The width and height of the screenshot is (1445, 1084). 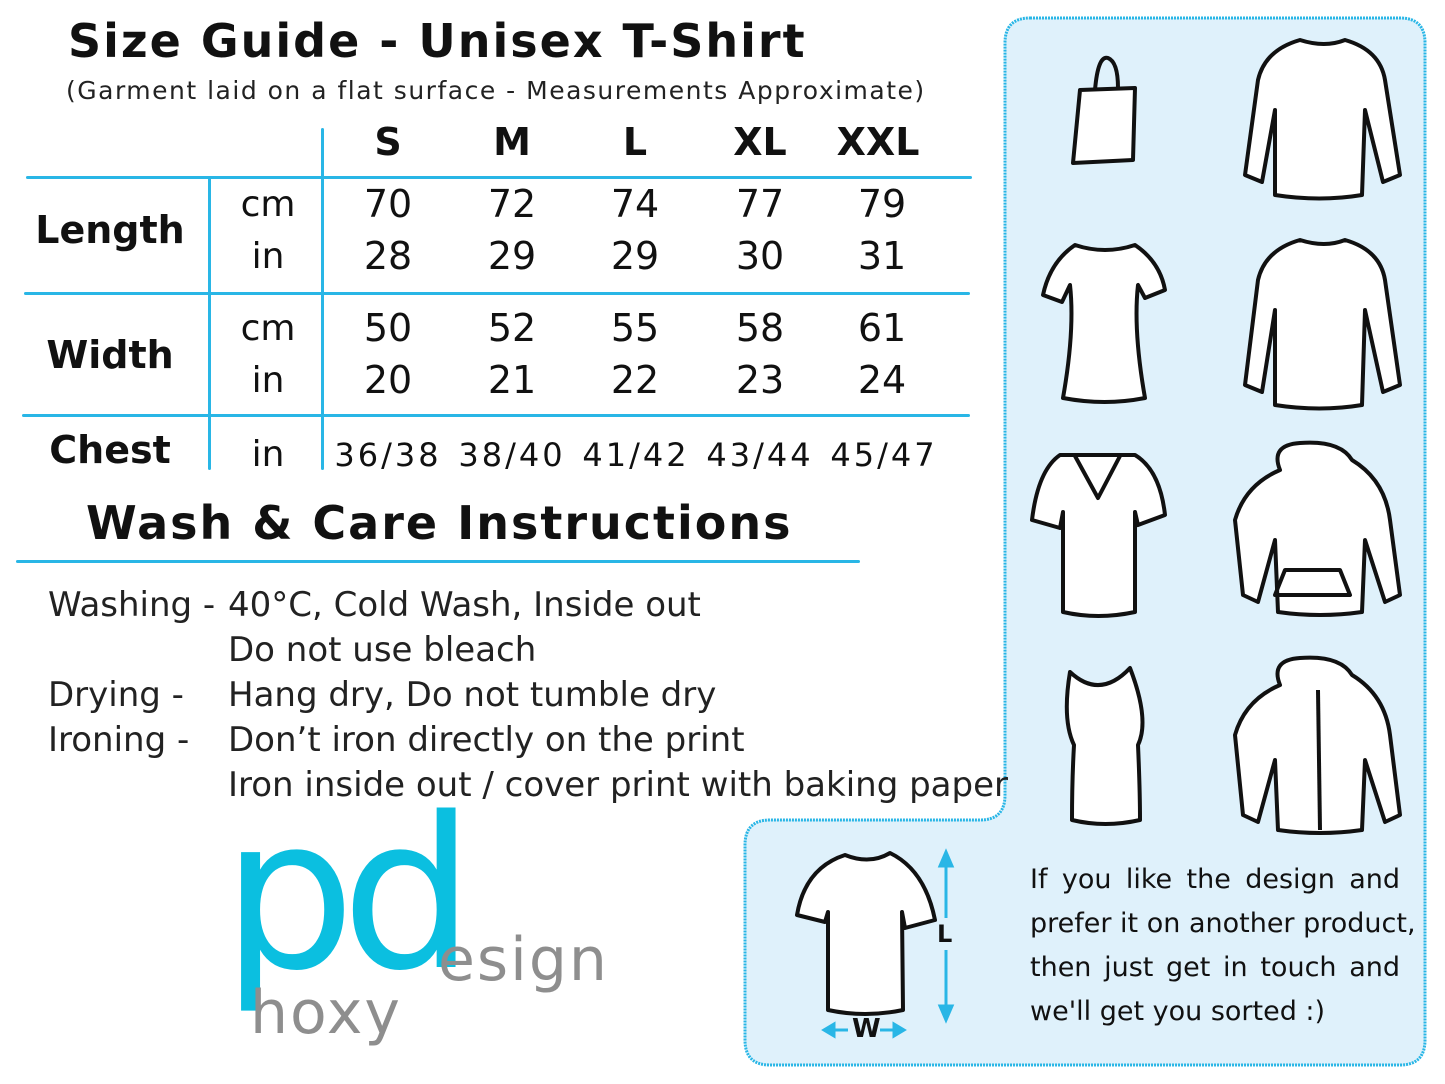 I want to click on row-label-chest: Chest, so click(x=110, y=450).